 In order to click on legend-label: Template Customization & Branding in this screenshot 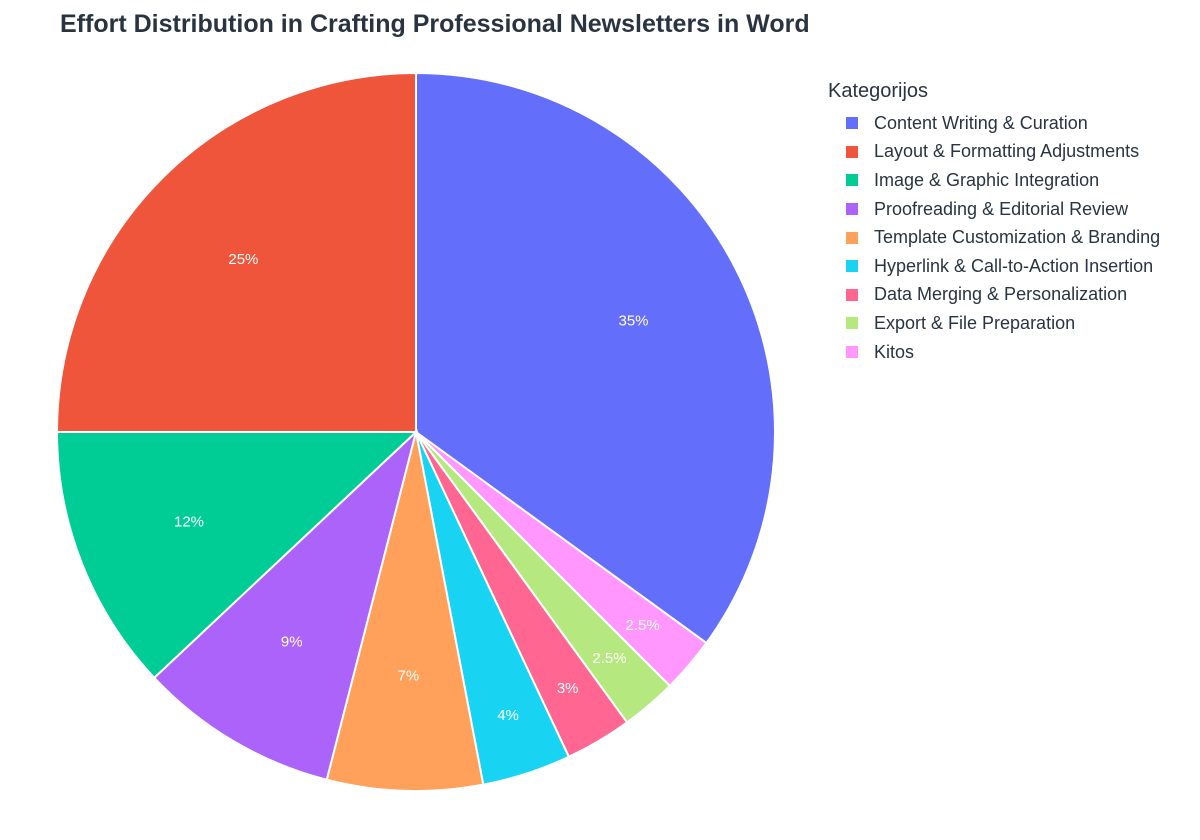, I will do `click(1017, 237)`.